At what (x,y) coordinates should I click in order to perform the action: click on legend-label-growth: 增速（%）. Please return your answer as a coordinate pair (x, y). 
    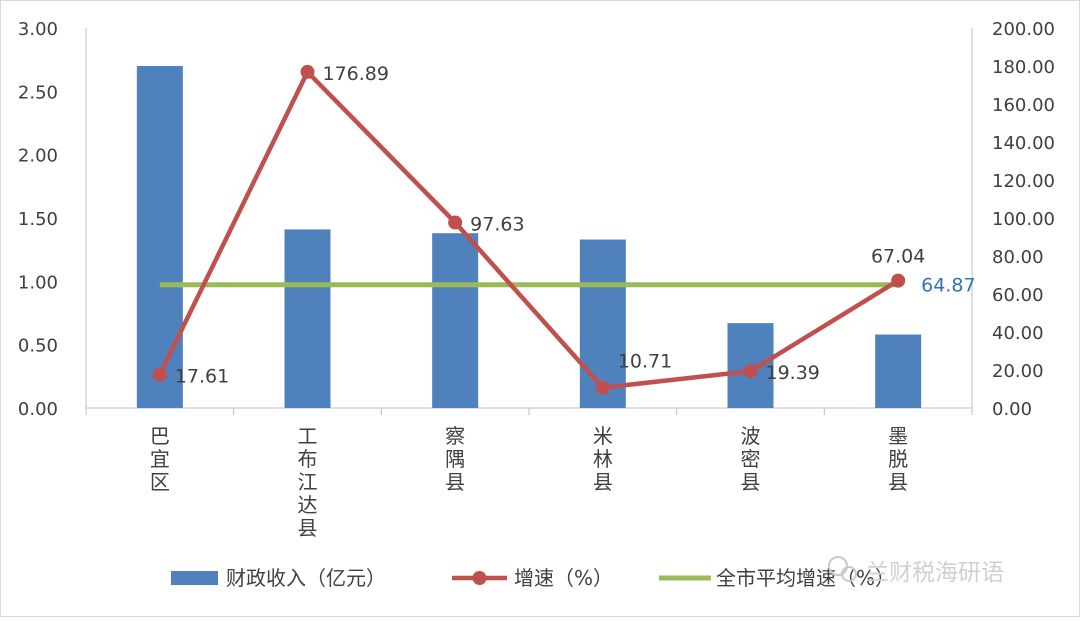
    Looking at the image, I should click on (563, 578).